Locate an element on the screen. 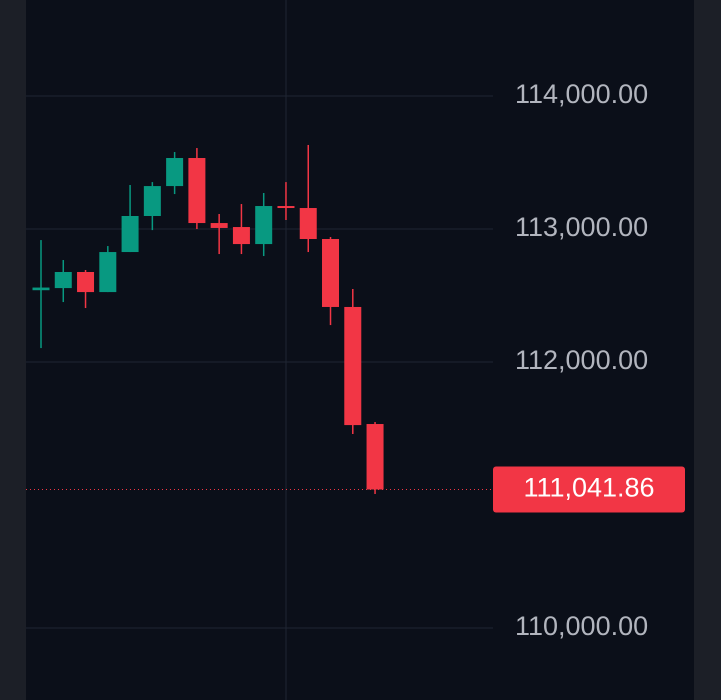 The width and height of the screenshot is (721, 700). y-tick-label: 114,000.00 is located at coordinates (581, 94).